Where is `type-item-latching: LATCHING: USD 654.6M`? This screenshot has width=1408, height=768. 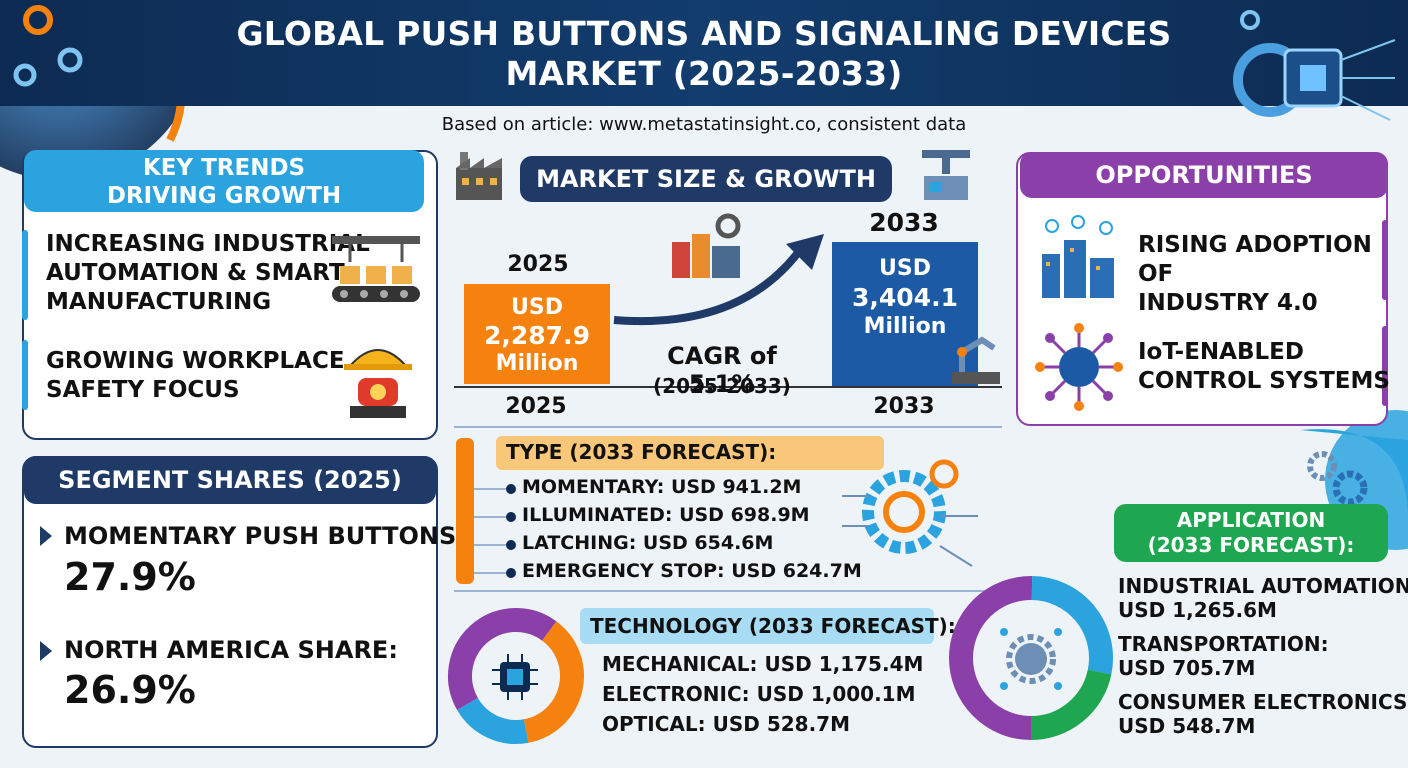 type-item-latching: LATCHING: USD 654.6M is located at coordinates (648, 543).